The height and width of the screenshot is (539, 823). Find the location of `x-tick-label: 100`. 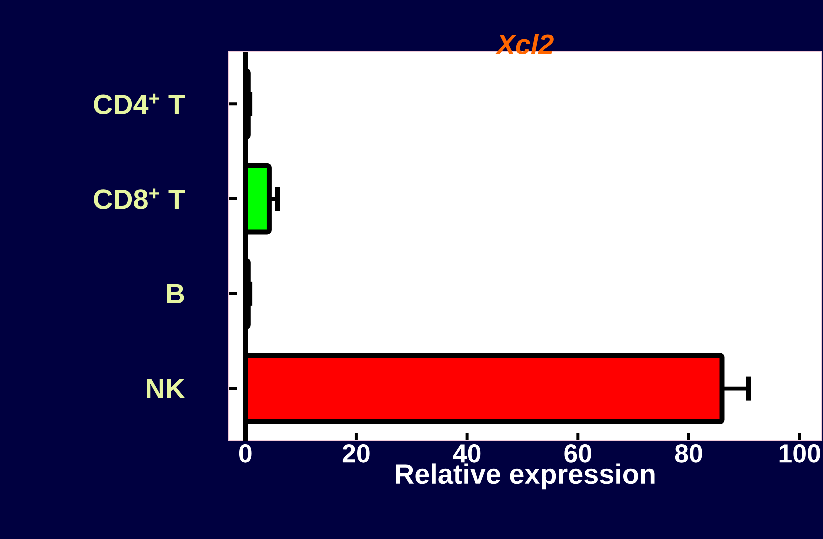

x-tick-label: 100 is located at coordinates (800, 453).